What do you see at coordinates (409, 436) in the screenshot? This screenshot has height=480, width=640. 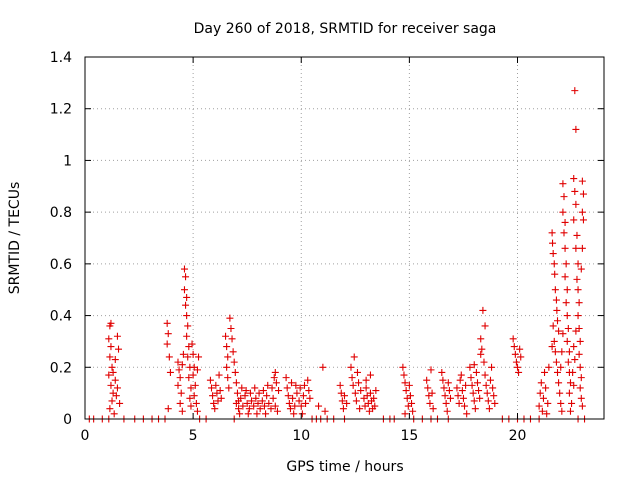 I see `x-tick-label: 15` at bounding box center [409, 436].